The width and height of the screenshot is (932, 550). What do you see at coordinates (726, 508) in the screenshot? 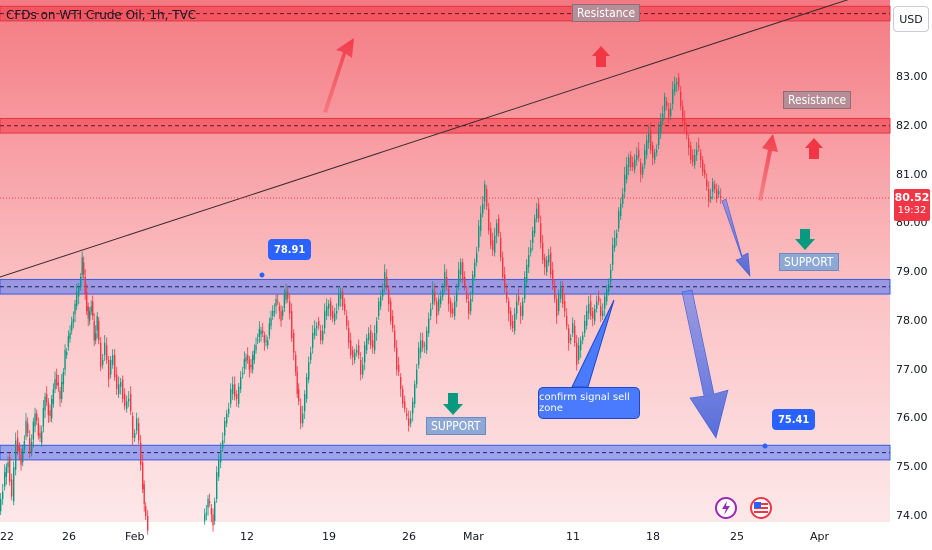
I see `flash-event-icon` at bounding box center [726, 508].